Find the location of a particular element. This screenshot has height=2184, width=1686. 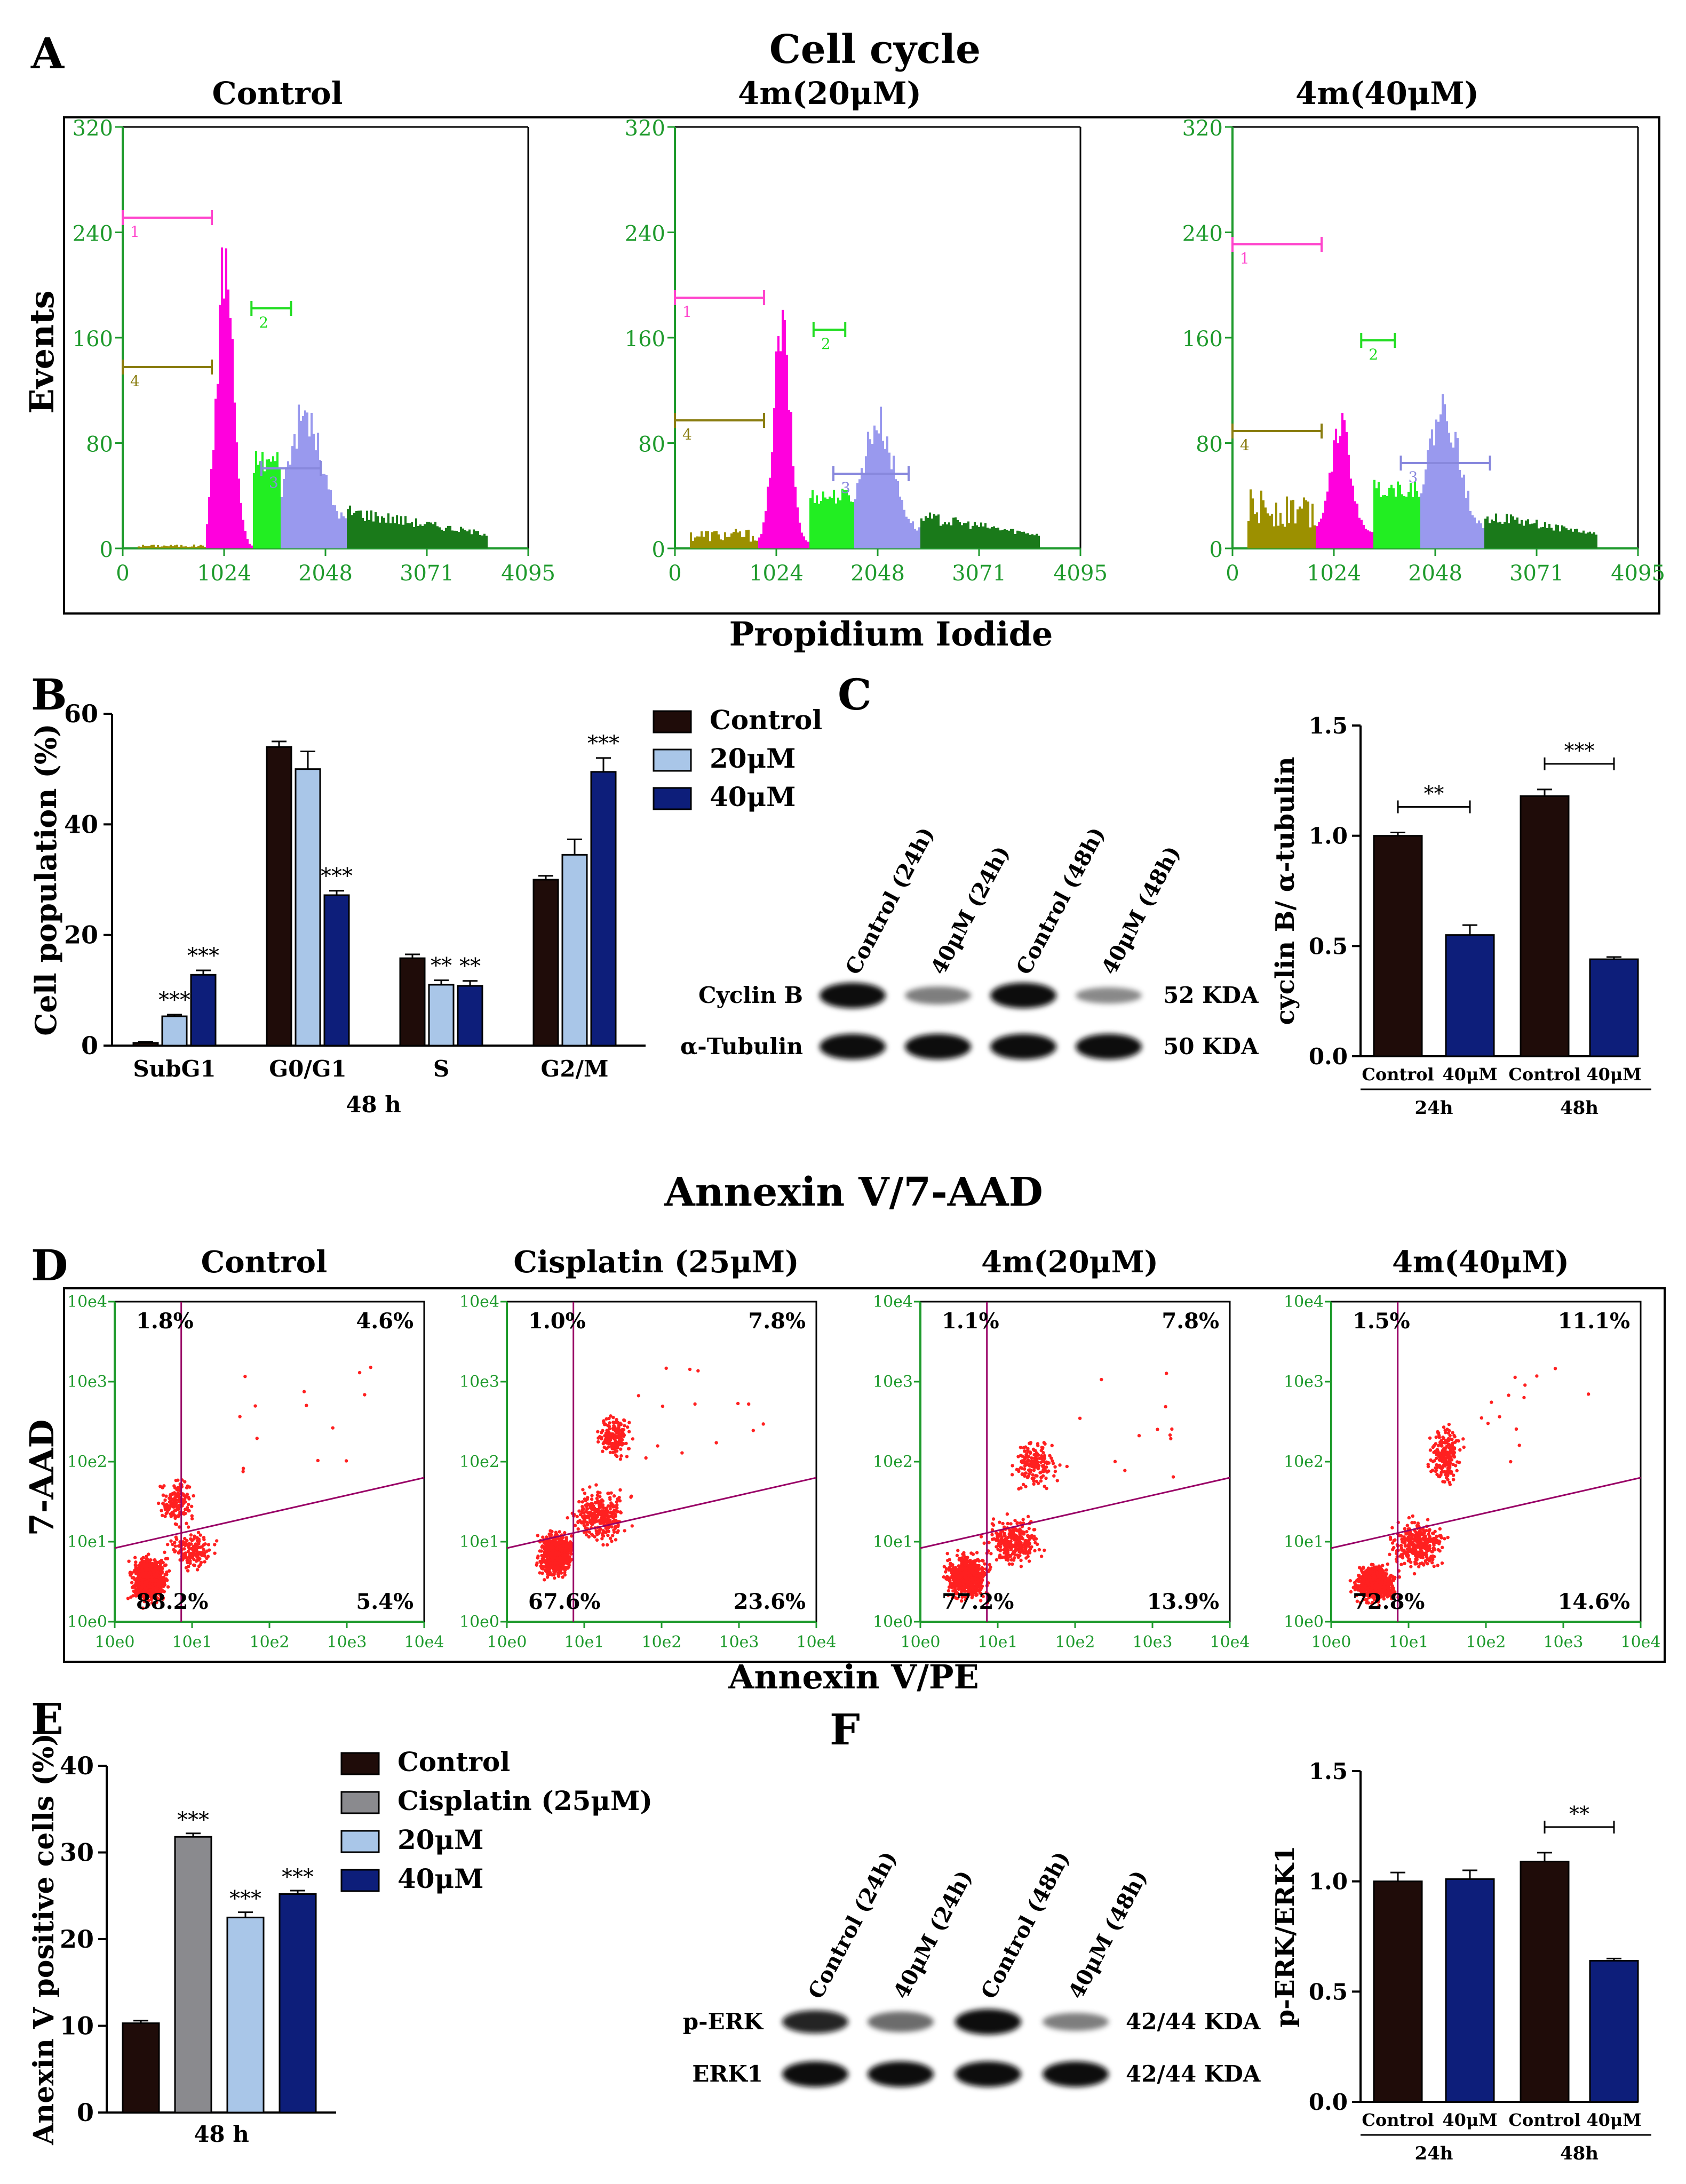

x-tick-label: 40μM is located at coordinates (1469, 1074).